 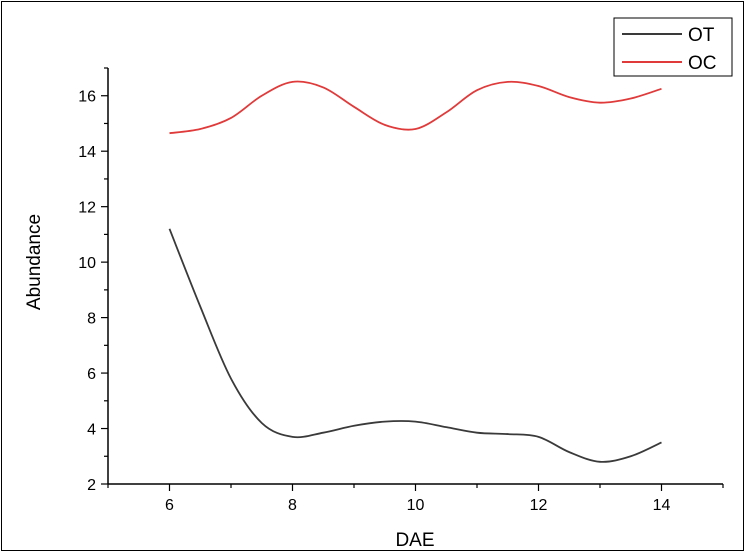 I want to click on x-tick-label: 12, so click(x=539, y=505).